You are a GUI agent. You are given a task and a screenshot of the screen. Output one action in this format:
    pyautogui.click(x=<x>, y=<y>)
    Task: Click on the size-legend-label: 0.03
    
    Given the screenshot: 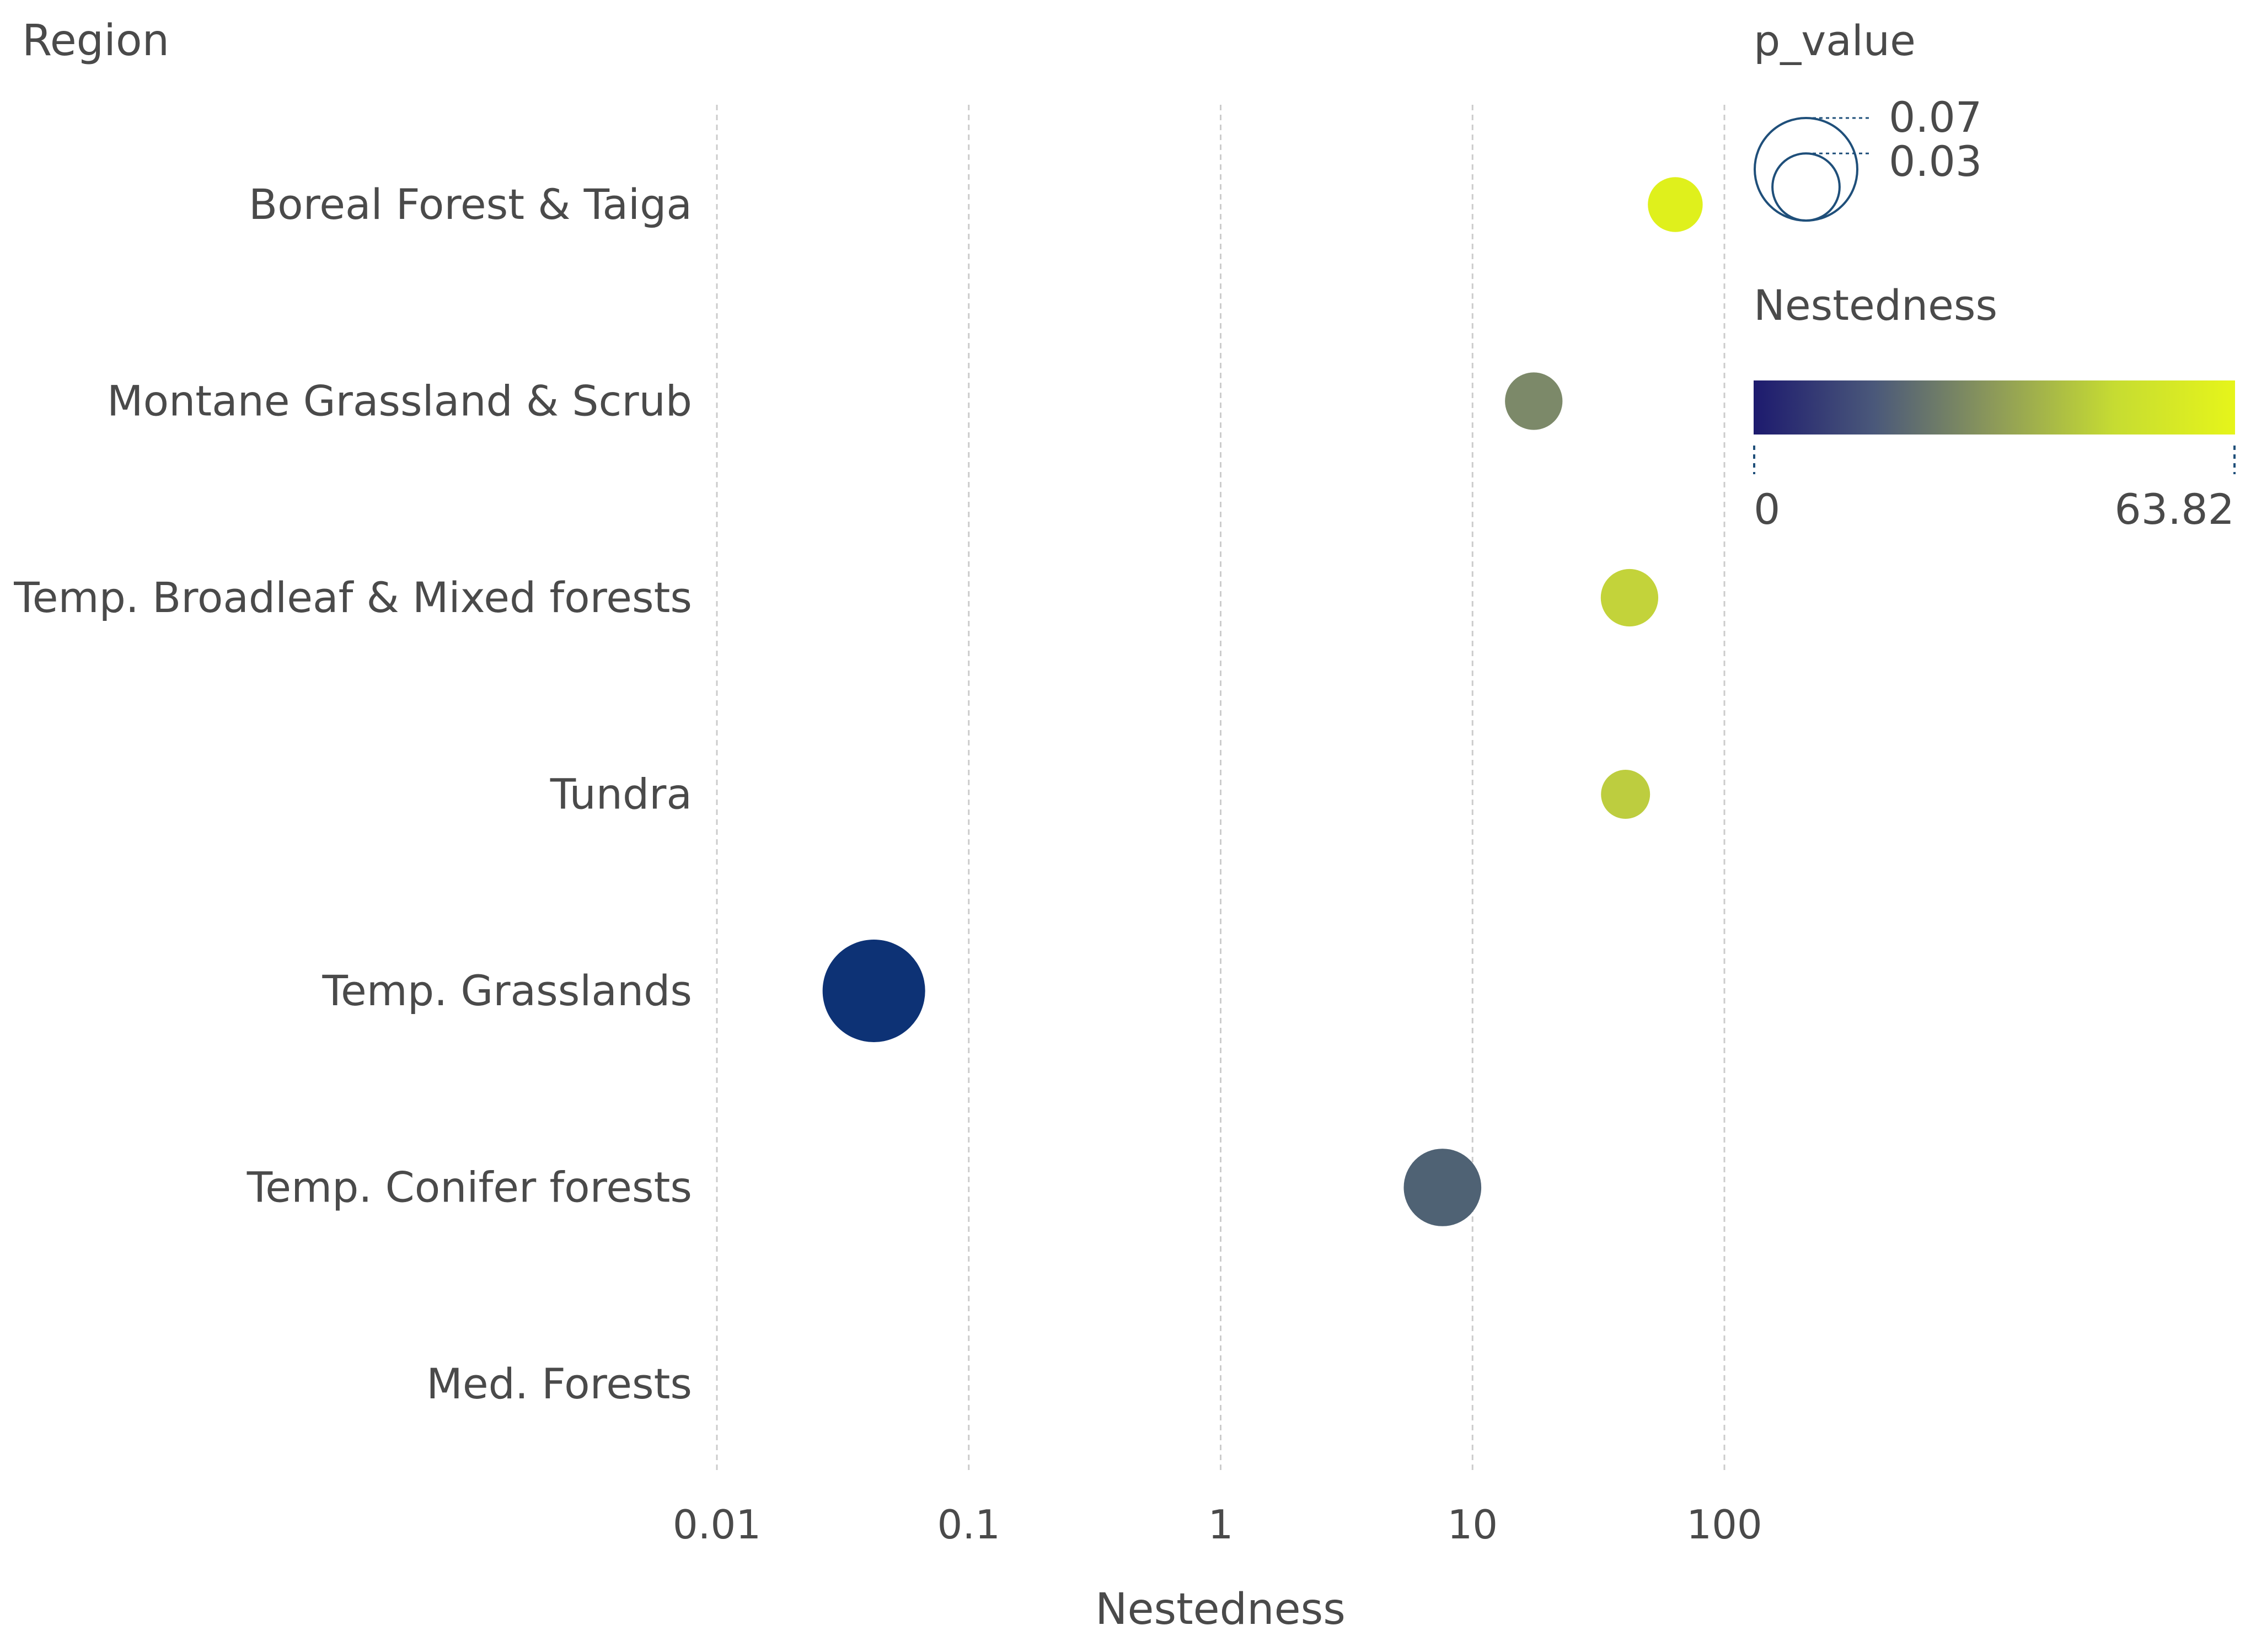 What is the action you would take?
    pyautogui.click(x=1935, y=161)
    